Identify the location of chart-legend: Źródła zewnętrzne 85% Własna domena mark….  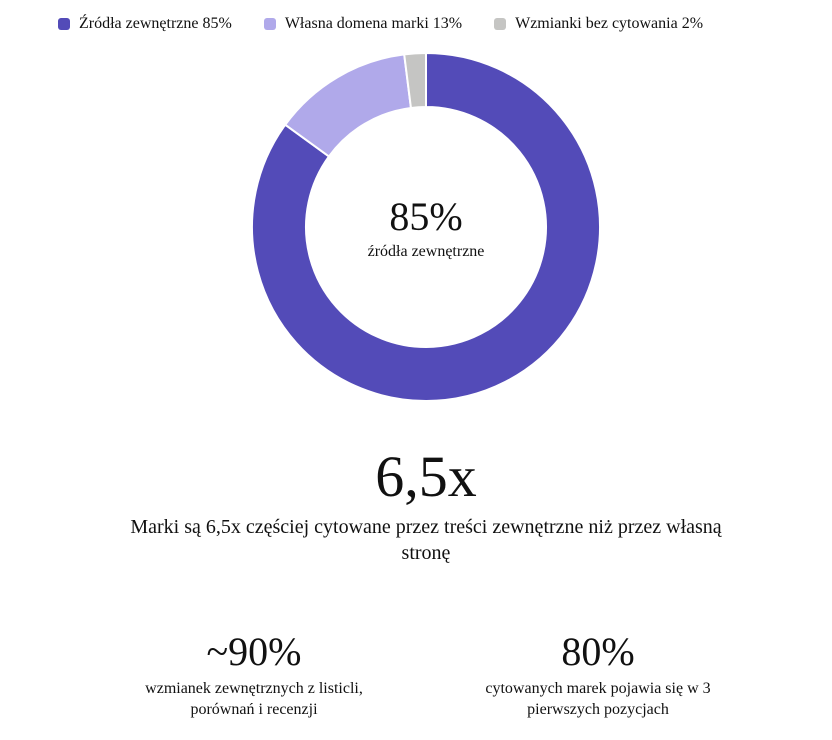
(380, 24).